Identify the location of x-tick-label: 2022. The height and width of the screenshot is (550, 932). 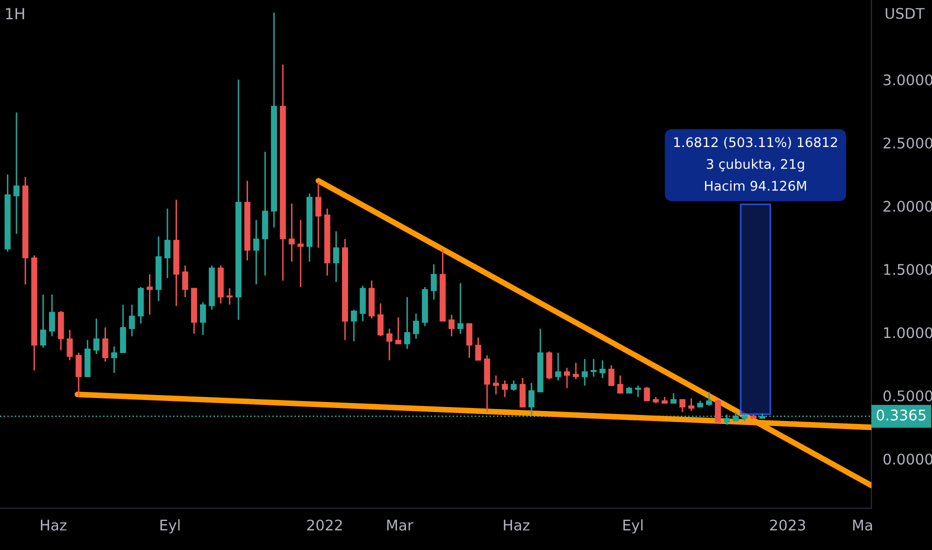
(324, 525).